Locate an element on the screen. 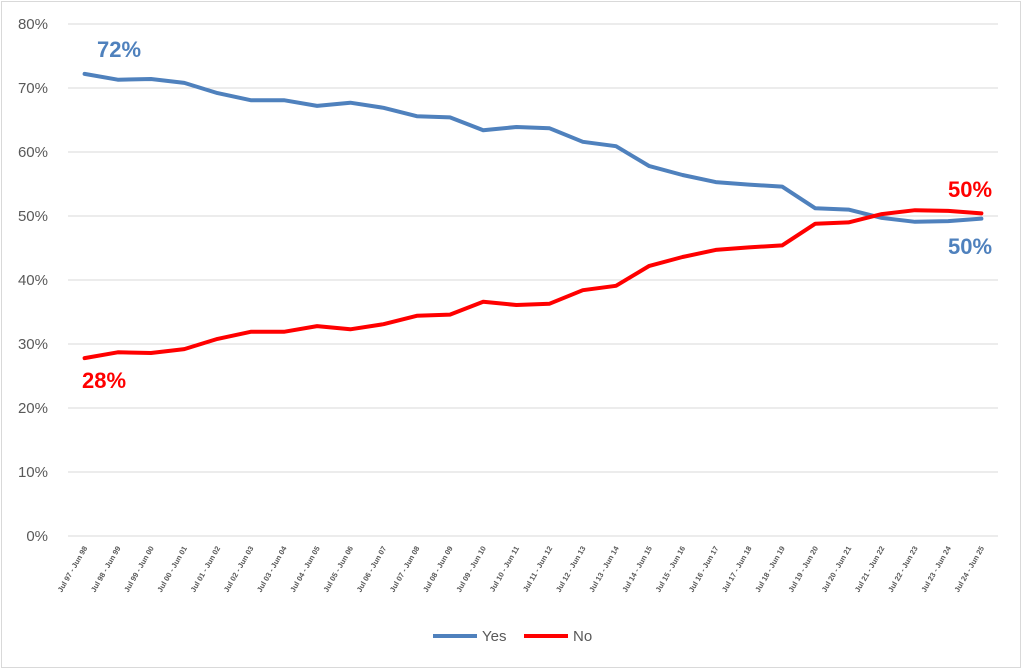 This screenshot has width=1024, height=671. x-tick-label: Jul 19 - Jun 20 is located at coordinates (803, 569).